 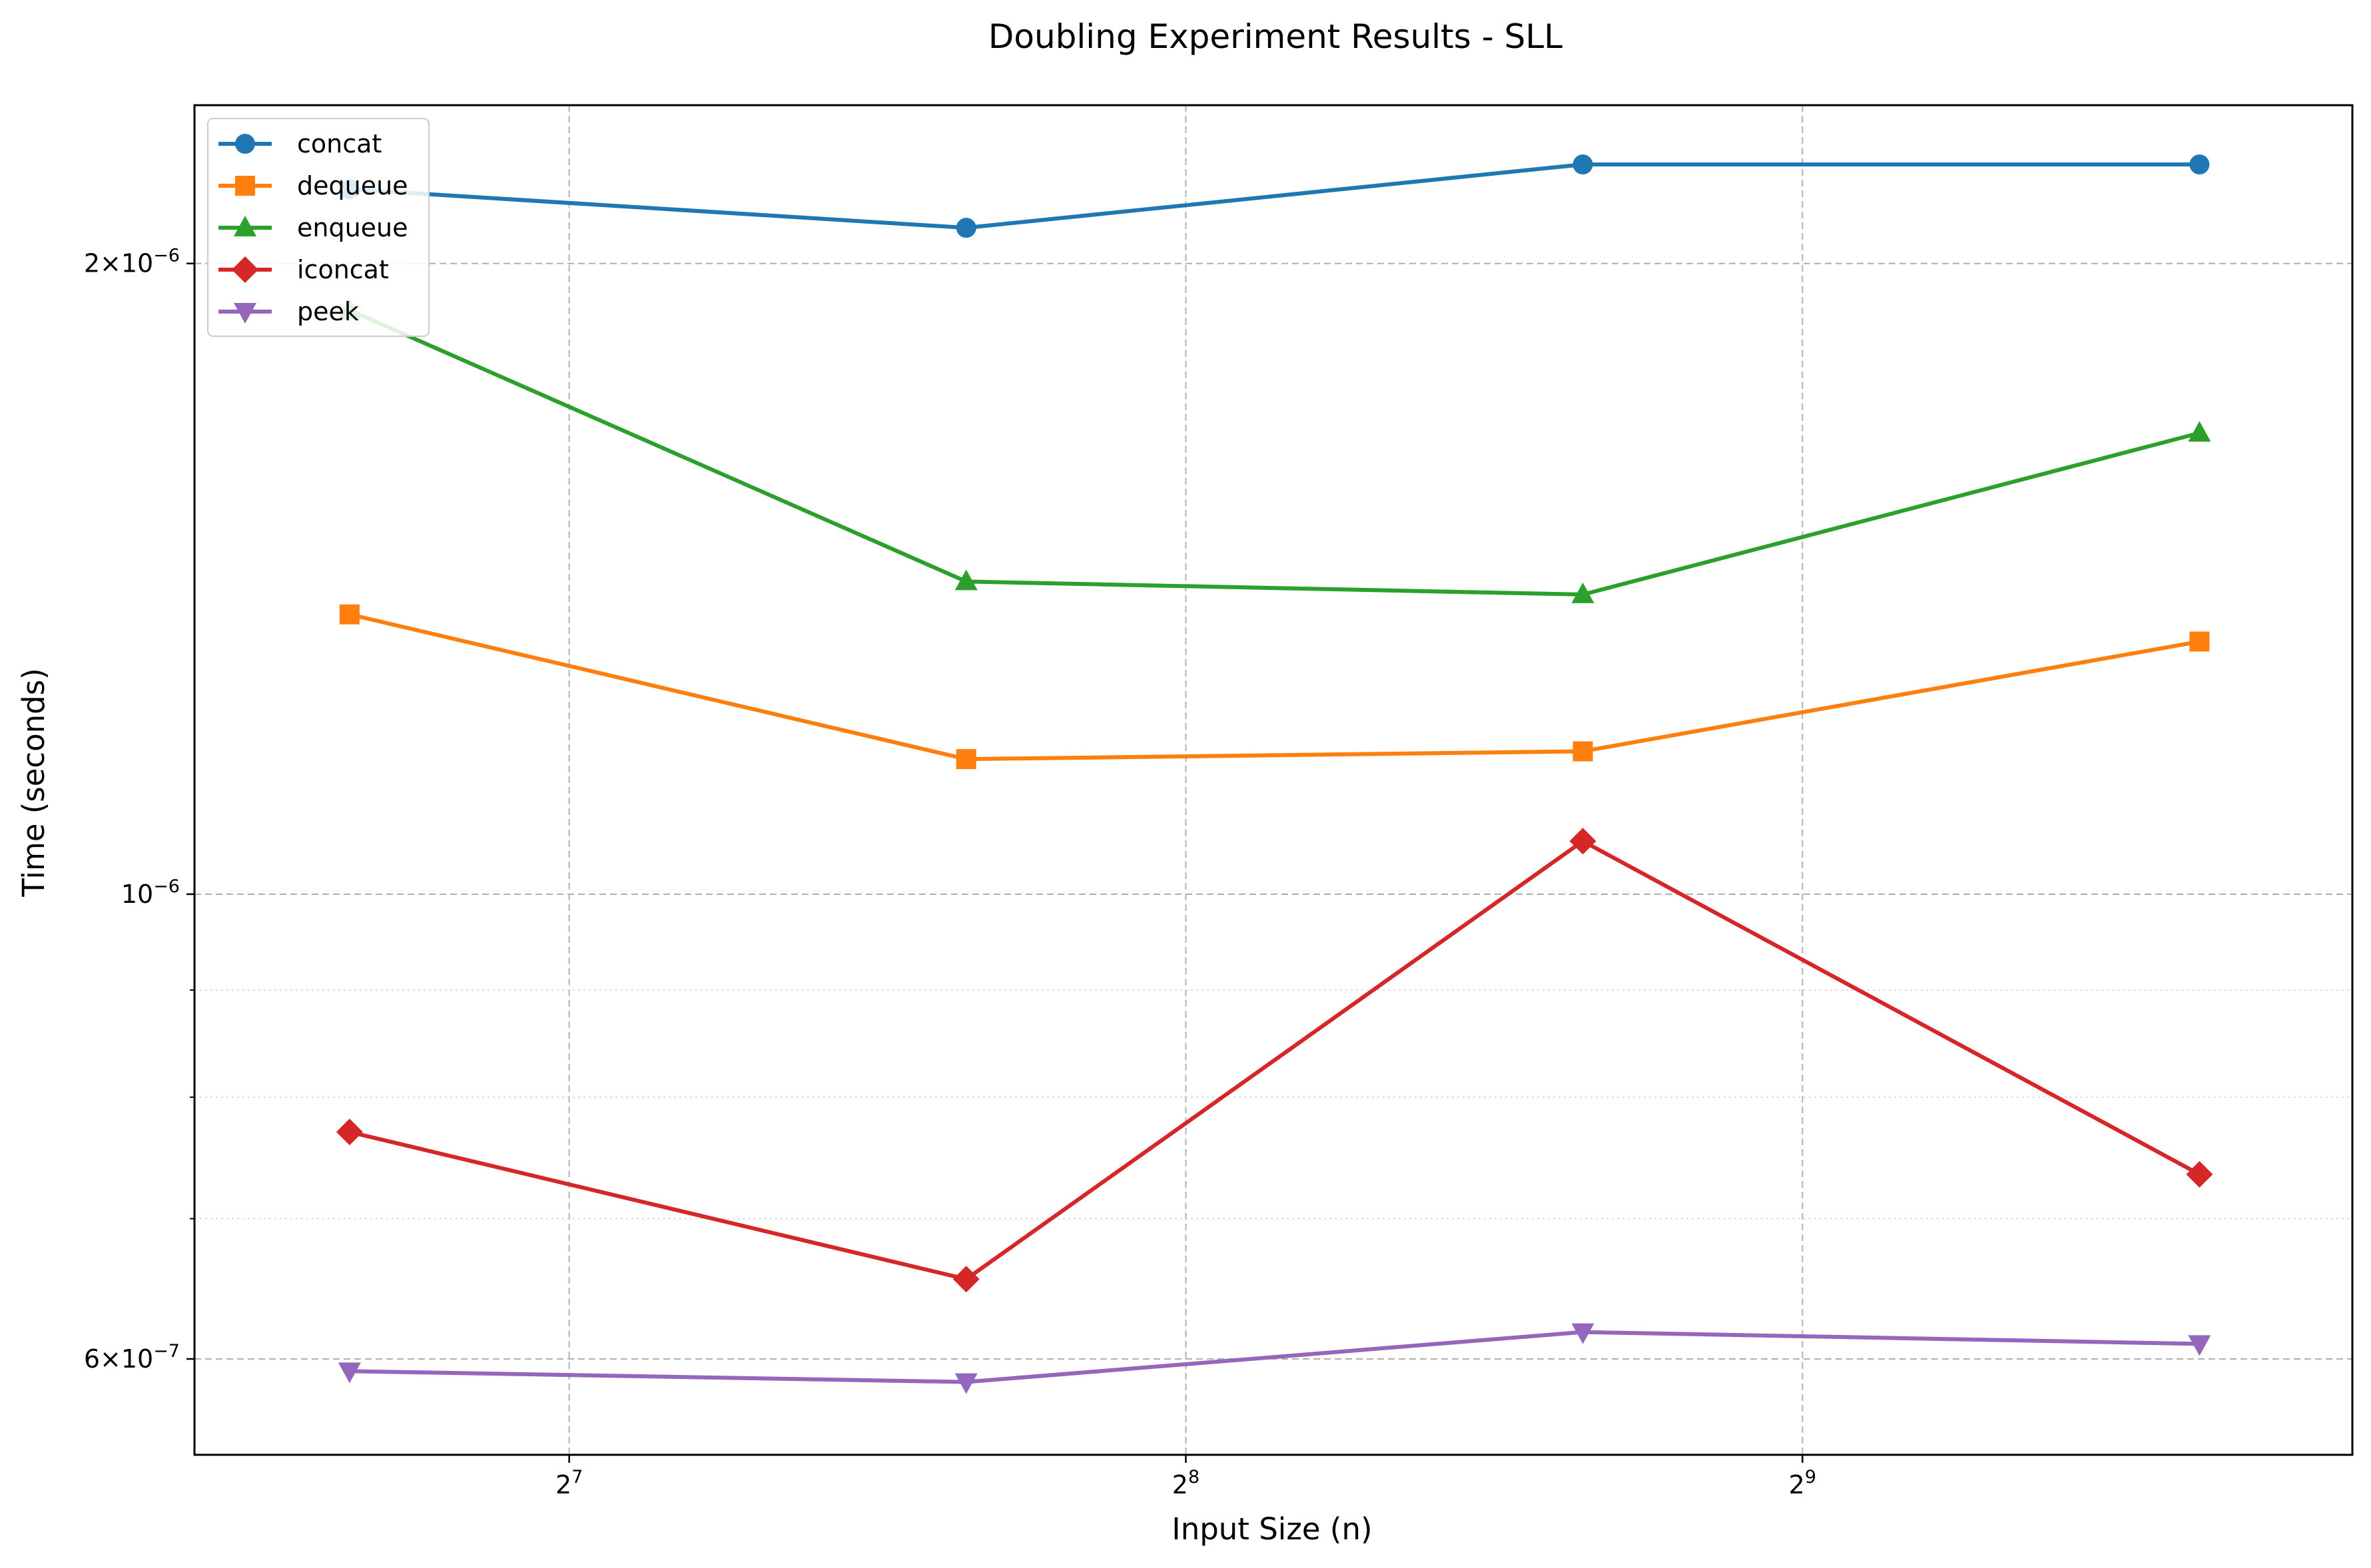 I want to click on x-tick-label: 28, so click(x=1185, y=1483).